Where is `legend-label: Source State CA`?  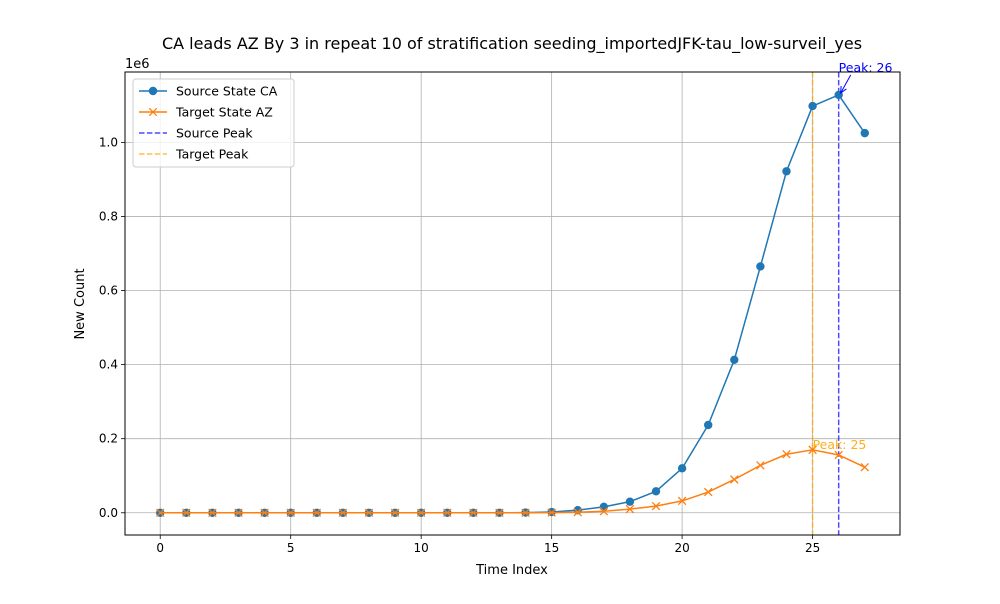
legend-label: Source State CA is located at coordinates (227, 91).